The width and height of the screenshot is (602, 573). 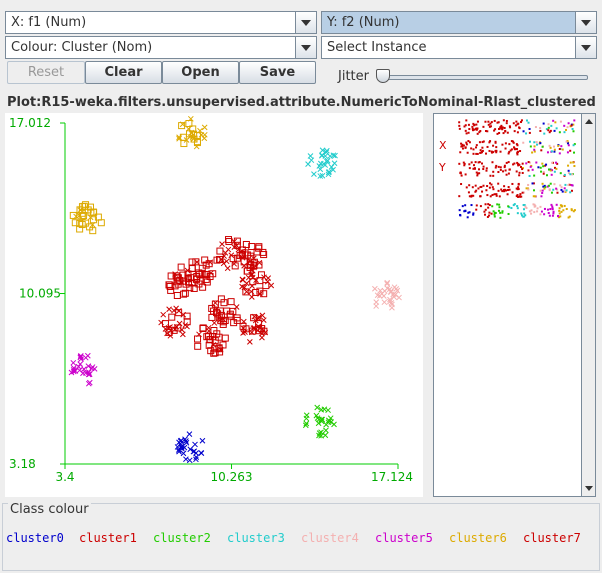 What do you see at coordinates (49, 22) in the screenshot?
I see `x-axis-label: X: f1 (Num)` at bounding box center [49, 22].